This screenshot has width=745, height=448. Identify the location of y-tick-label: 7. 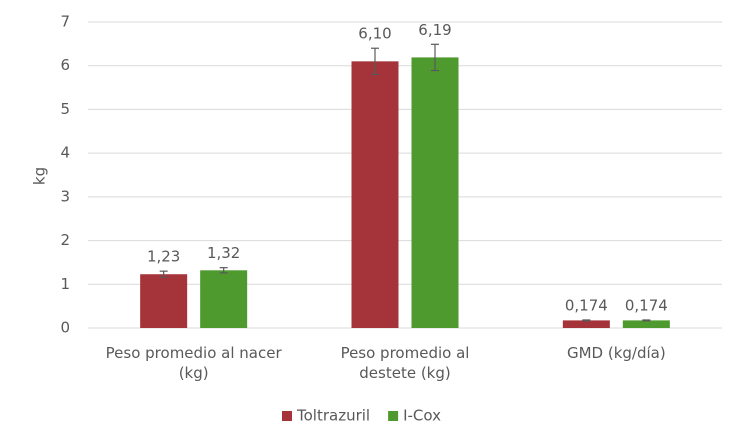
(65, 22).